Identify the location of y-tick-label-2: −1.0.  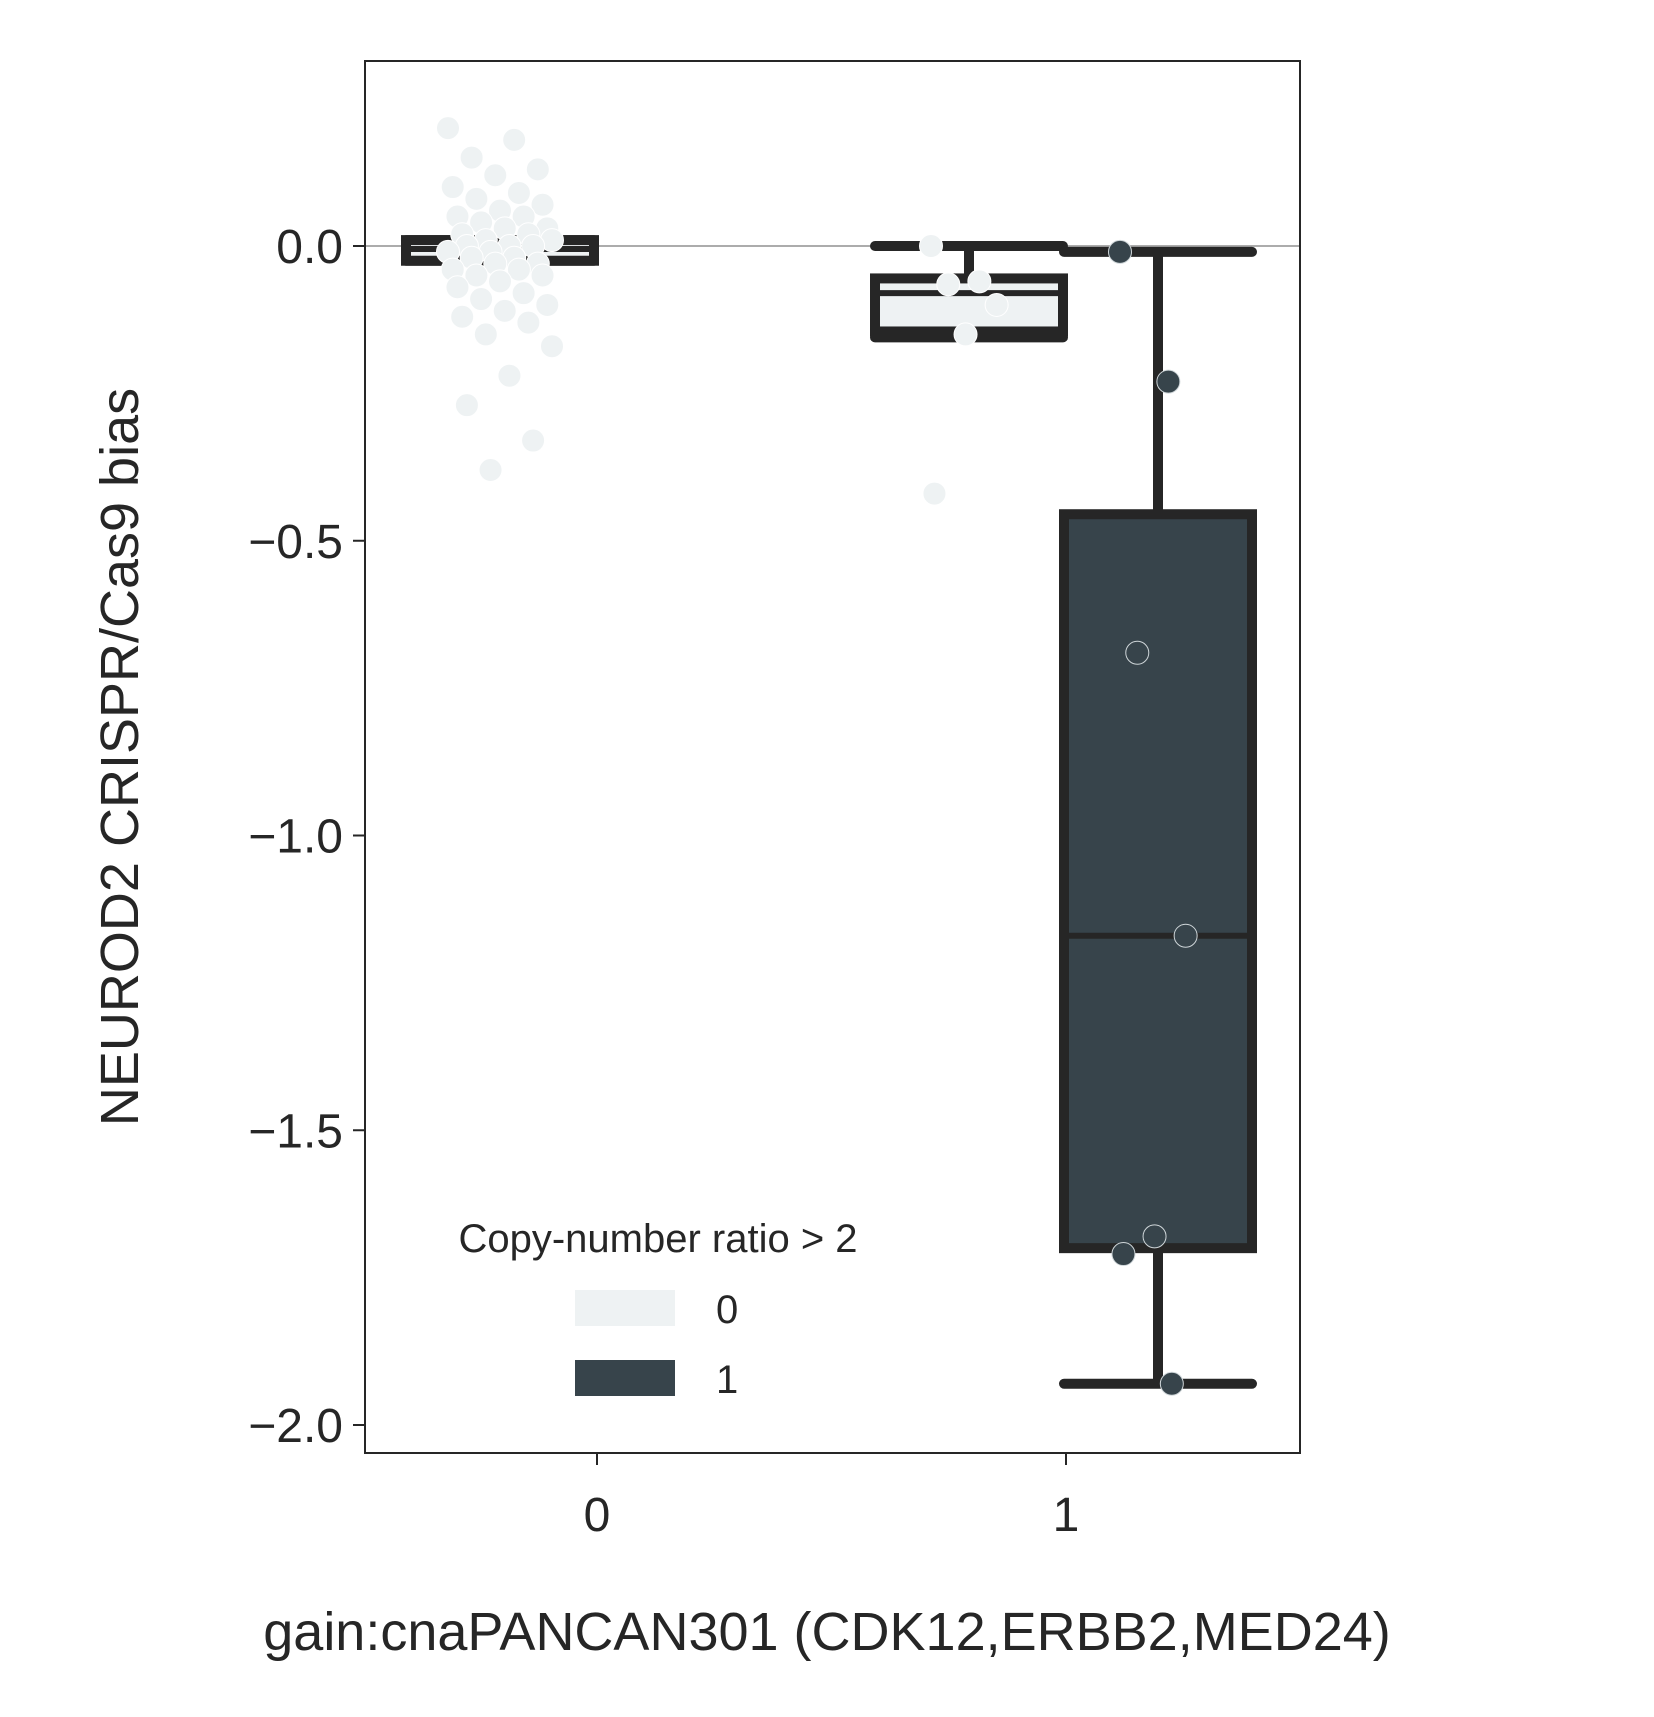
(295, 837).